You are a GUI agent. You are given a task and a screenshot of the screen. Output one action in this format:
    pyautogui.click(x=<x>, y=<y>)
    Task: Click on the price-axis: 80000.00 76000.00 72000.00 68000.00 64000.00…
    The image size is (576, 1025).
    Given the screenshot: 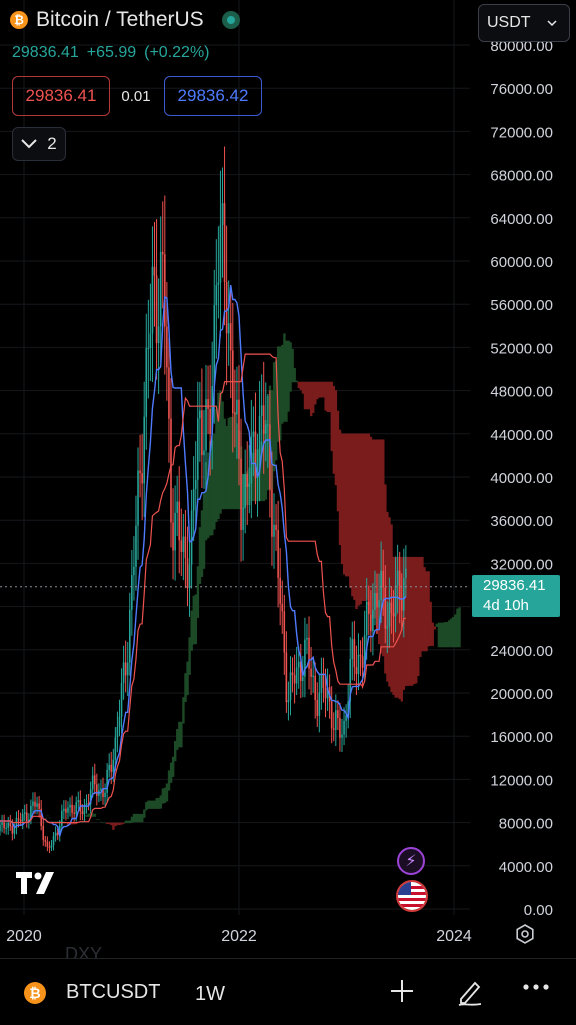 What is the action you would take?
    pyautogui.click(x=521, y=478)
    